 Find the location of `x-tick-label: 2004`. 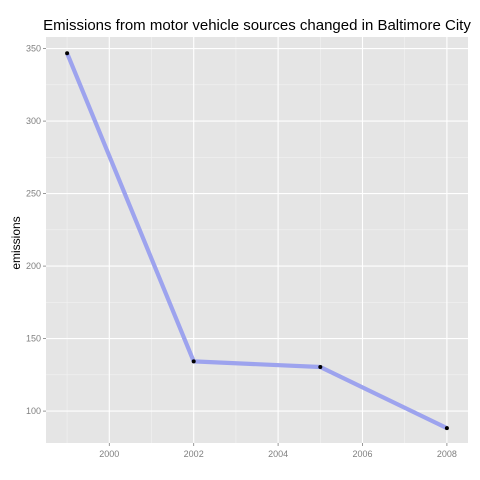

x-tick-label: 2004 is located at coordinates (278, 454).